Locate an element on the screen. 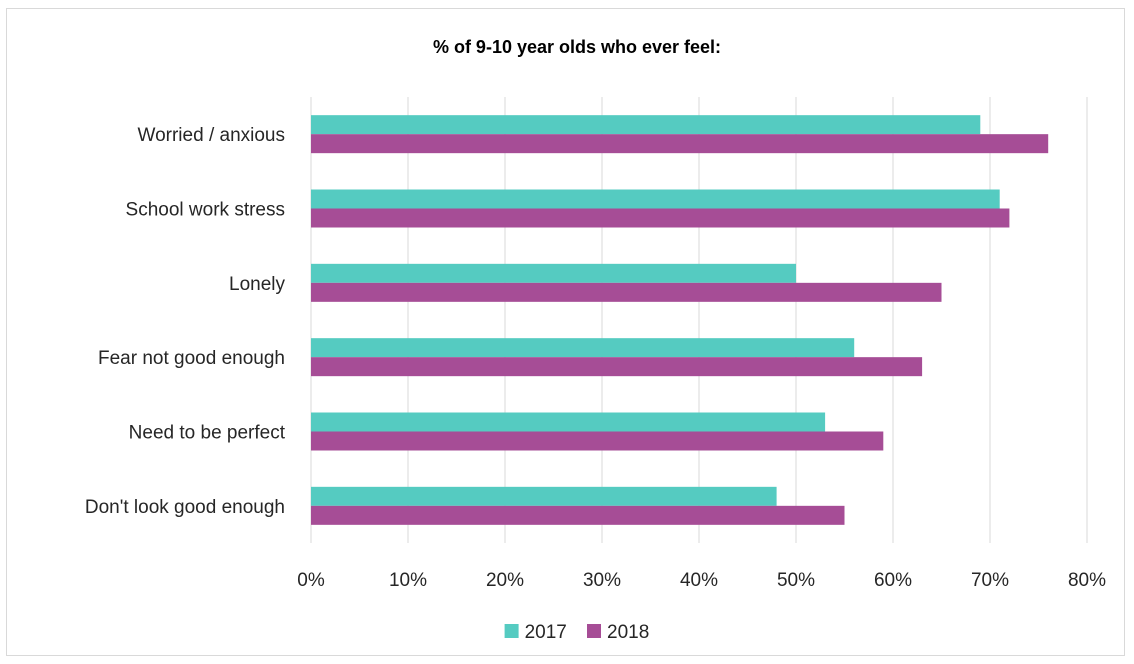  x-axis-ticks: 0% 10% 20% 30% 40% 50% 60% 70% 80% is located at coordinates (701, 580).